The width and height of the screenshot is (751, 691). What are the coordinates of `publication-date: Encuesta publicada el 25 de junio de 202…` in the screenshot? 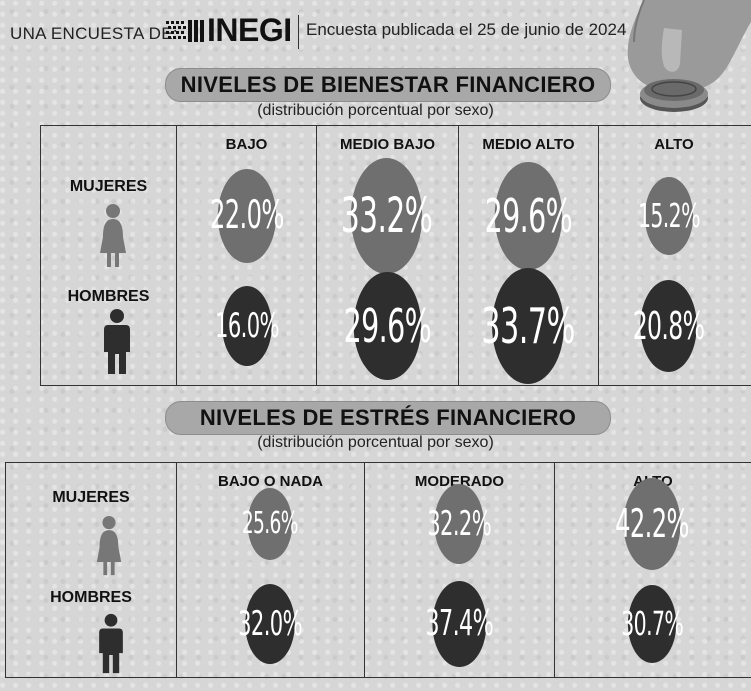 It's located at (466, 29).